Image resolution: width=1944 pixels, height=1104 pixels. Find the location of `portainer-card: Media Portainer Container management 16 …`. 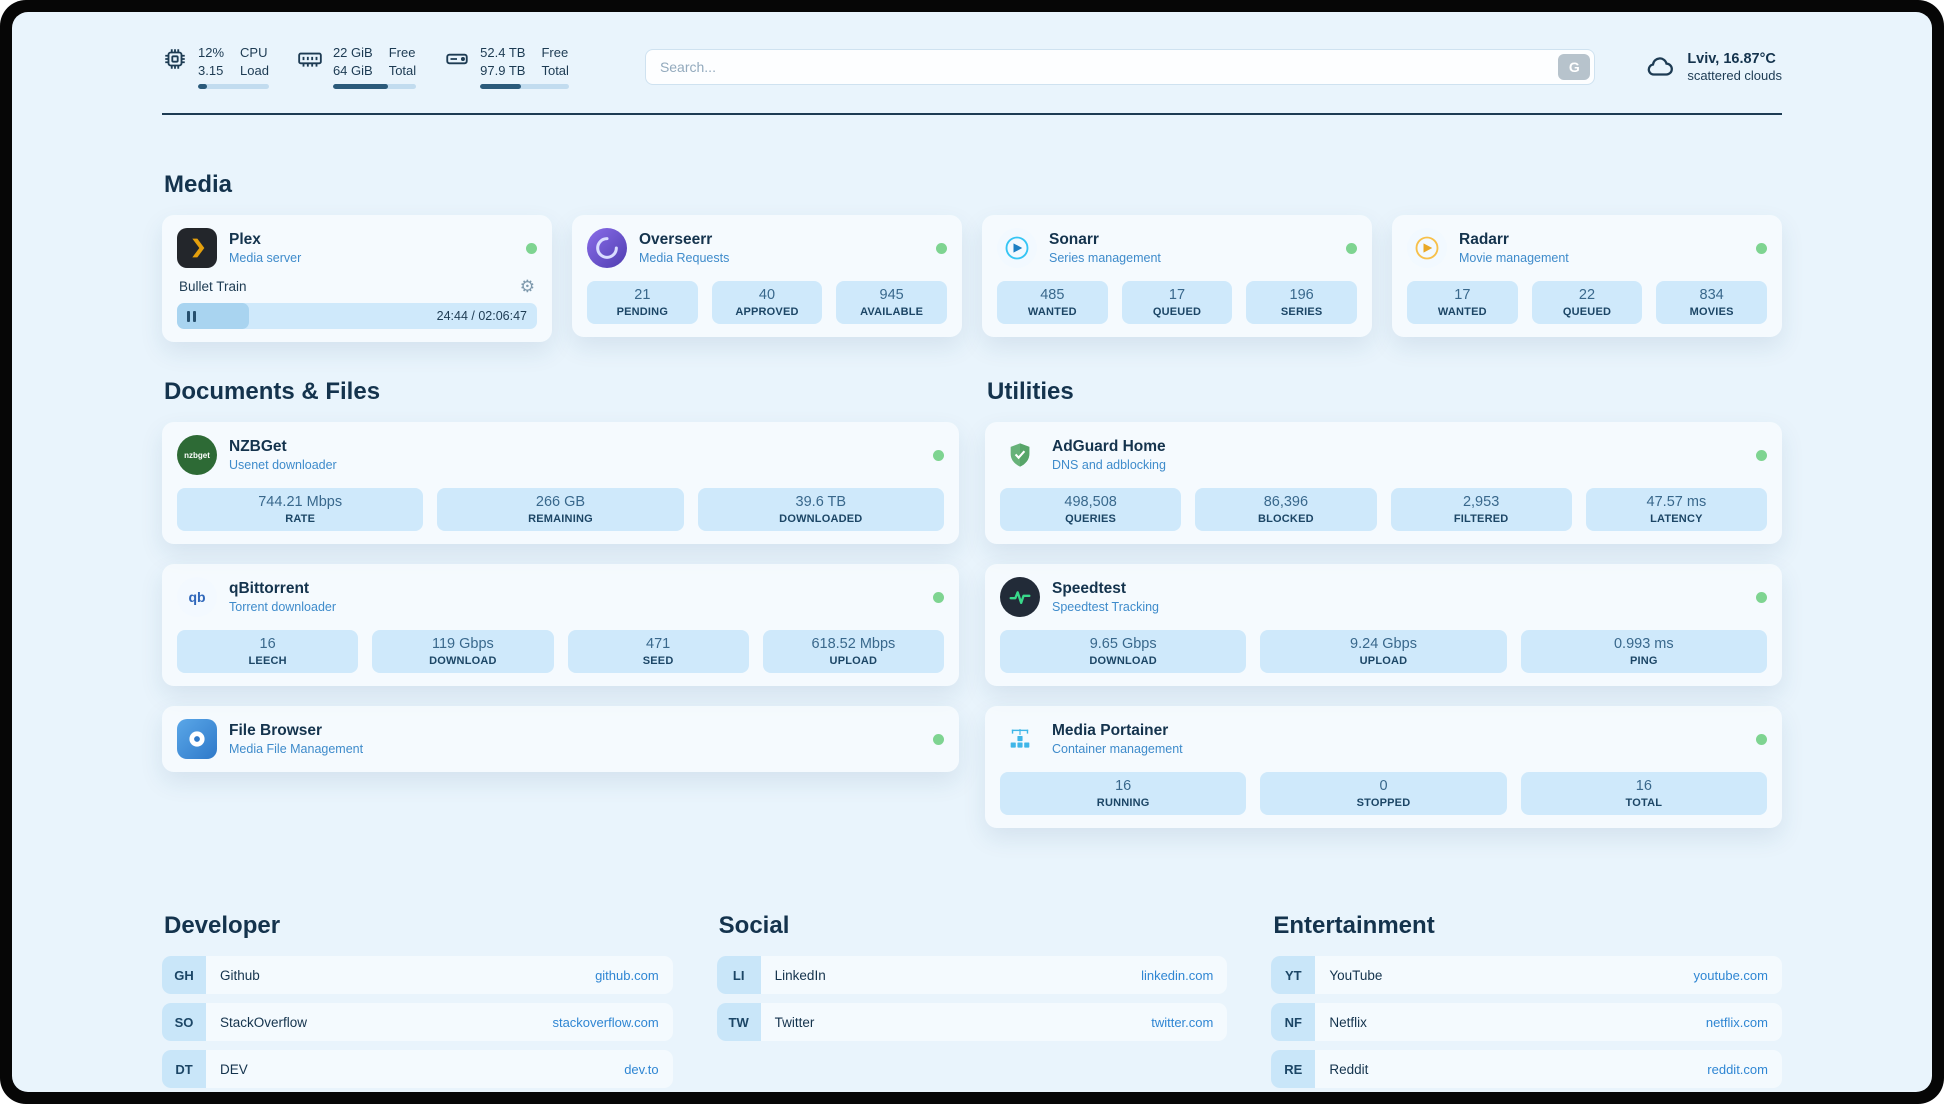

portainer-card: Media Portainer Container management 16 … is located at coordinates (1383, 767).